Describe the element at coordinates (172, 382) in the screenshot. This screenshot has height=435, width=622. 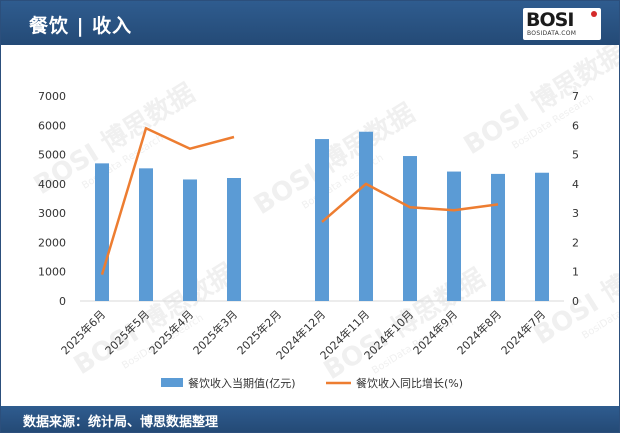
I see `legend-bar-swatch` at that location.